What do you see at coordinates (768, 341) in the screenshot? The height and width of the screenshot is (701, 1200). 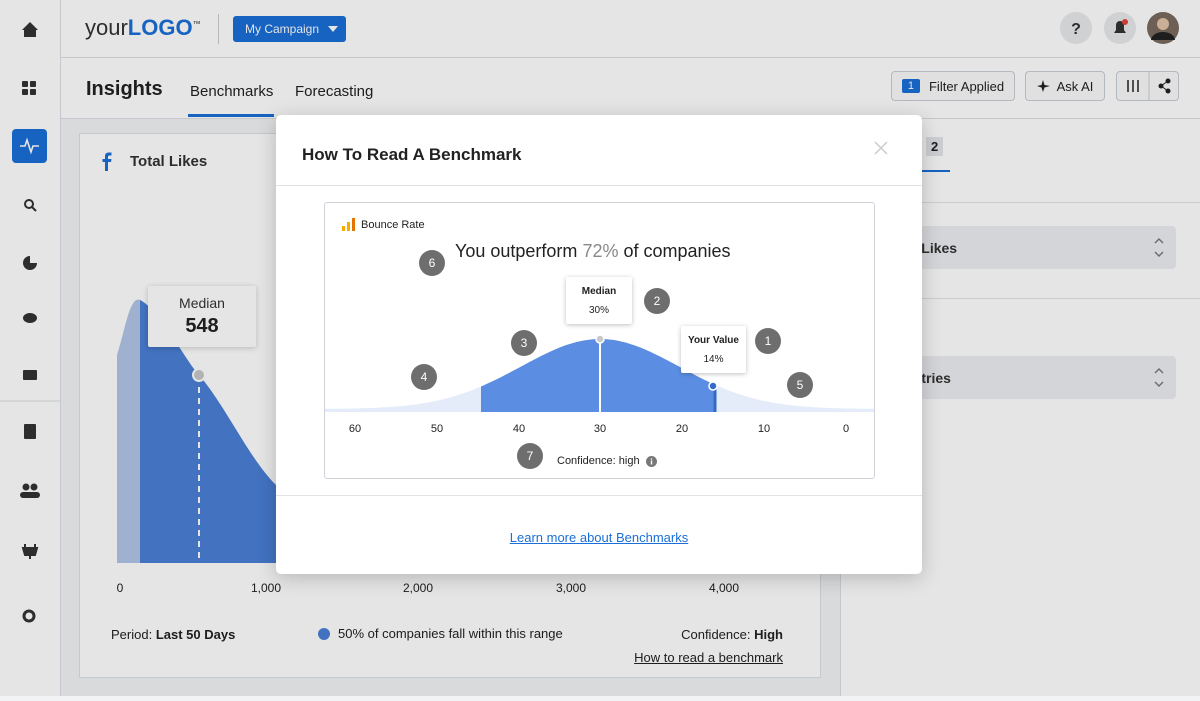 I see `marker: 1` at bounding box center [768, 341].